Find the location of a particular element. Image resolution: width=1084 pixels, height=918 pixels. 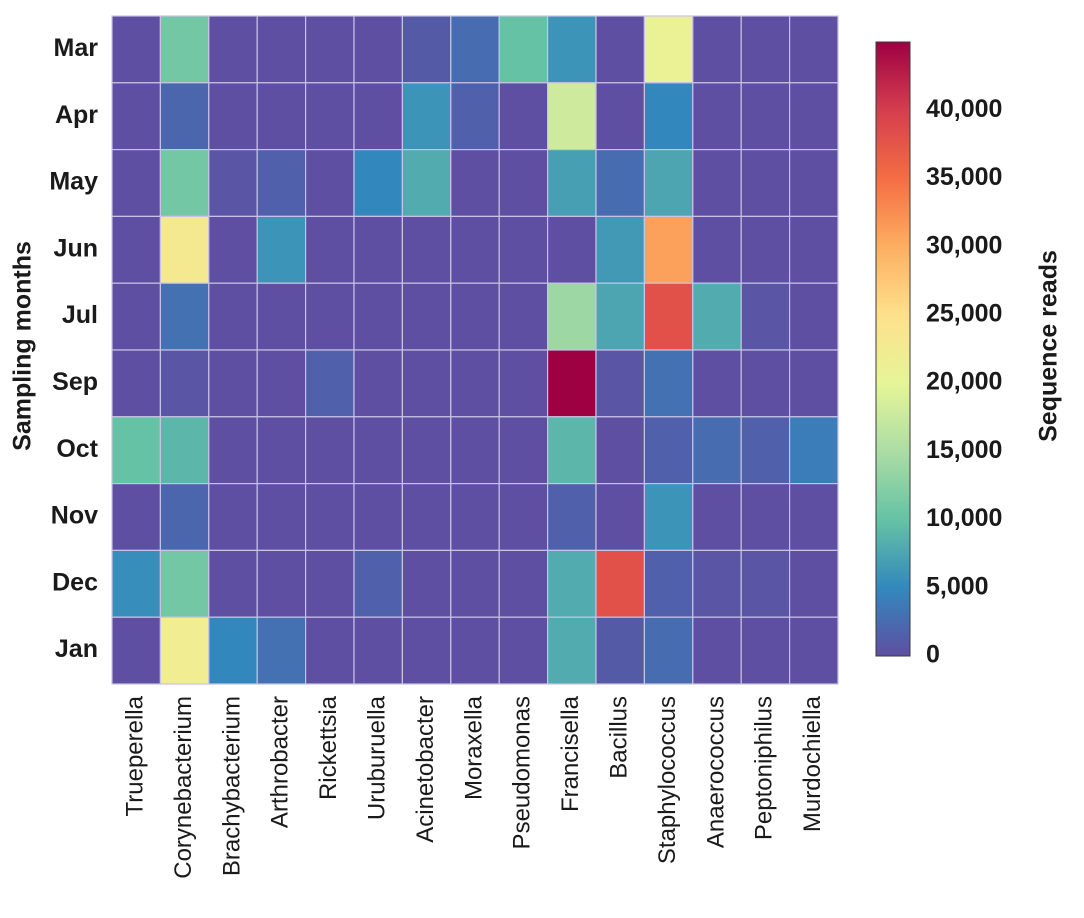

colorbar-tick-25000: 25,000 is located at coordinates (964, 314).